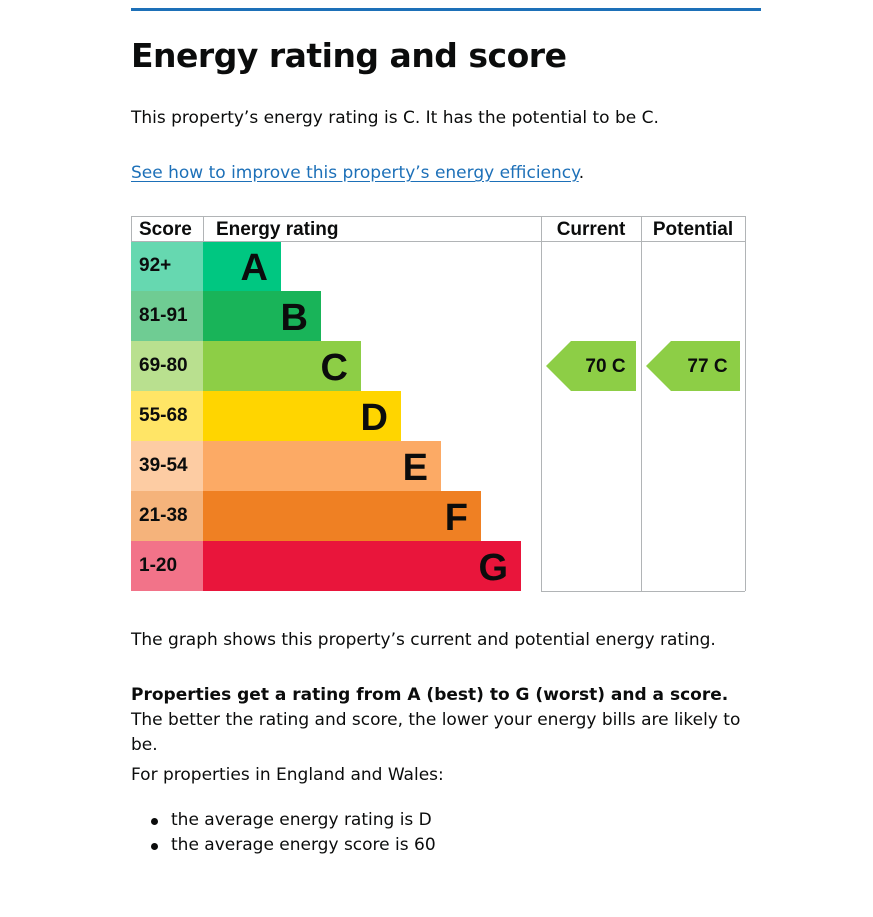 Image resolution: width=873 pixels, height=917 pixels. I want to click on rating-bar-g, so click(362, 566).